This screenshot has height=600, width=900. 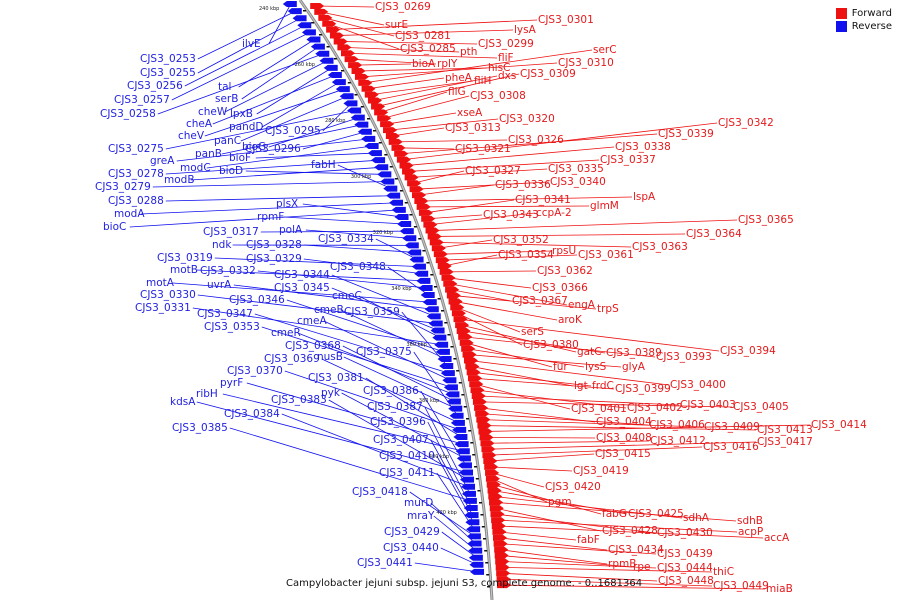 I want to click on reverse-gene-label: CJS3_0396, so click(x=398, y=422).